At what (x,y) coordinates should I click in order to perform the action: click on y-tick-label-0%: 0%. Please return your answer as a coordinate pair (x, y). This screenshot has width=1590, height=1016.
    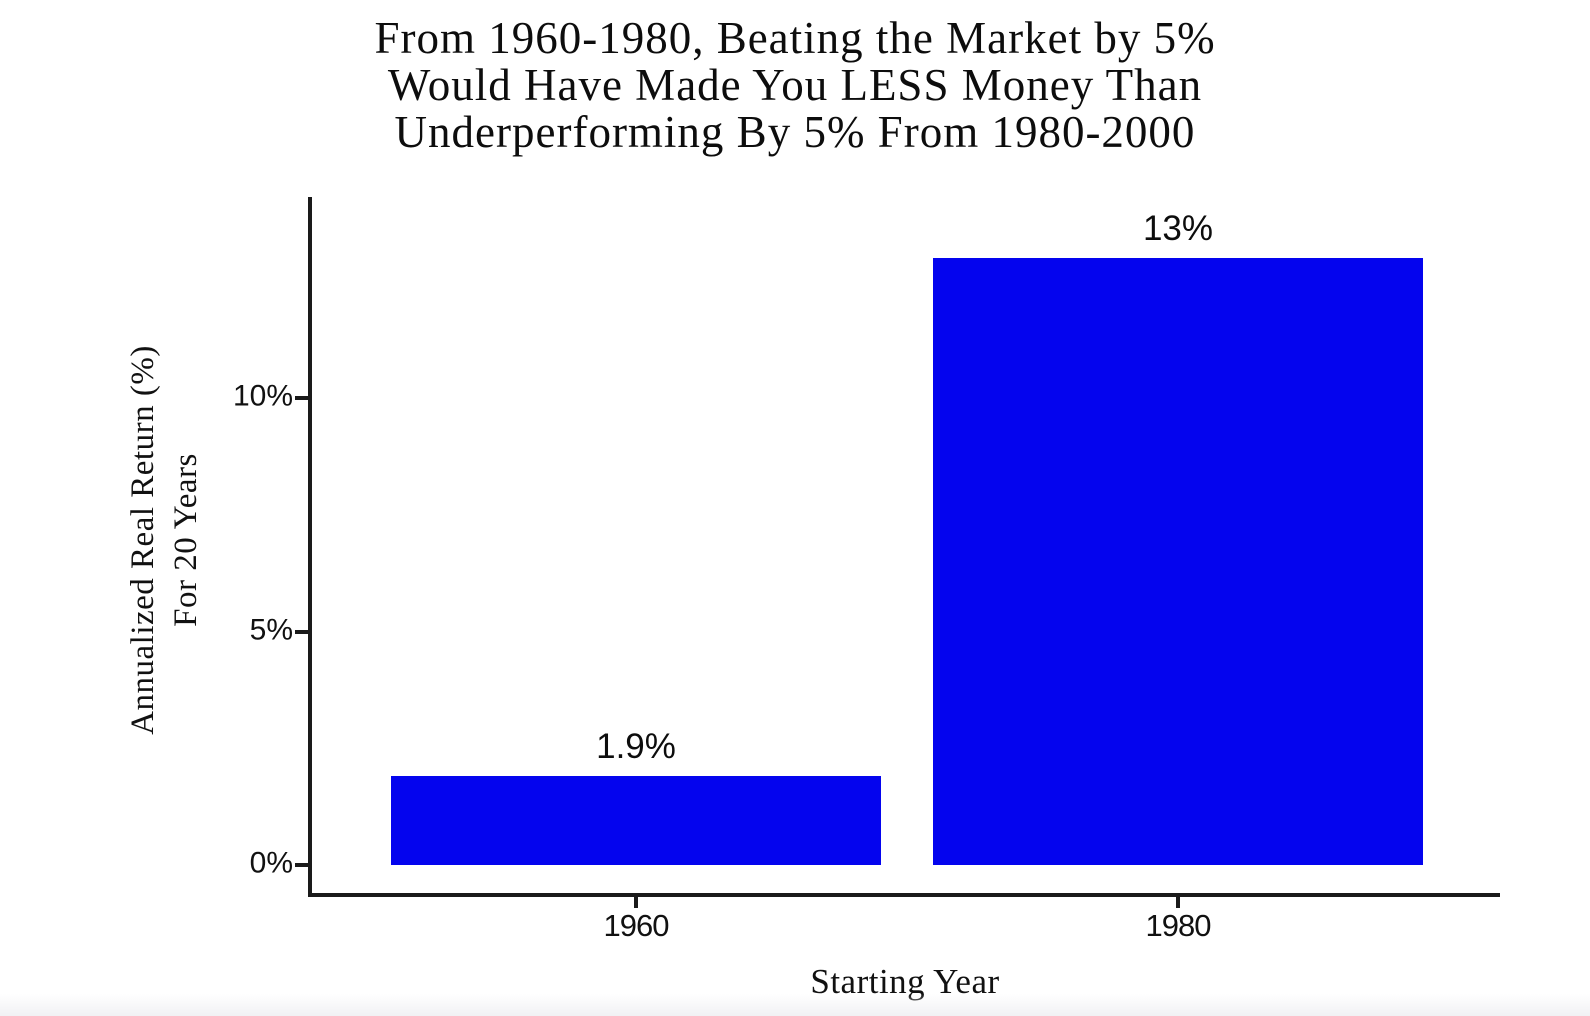
    Looking at the image, I should click on (271, 863).